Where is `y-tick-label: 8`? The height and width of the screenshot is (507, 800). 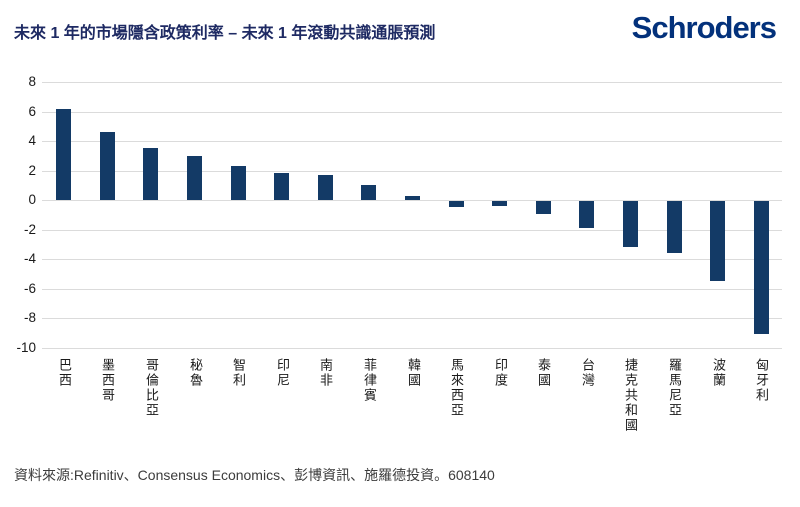 y-tick-label: 8 is located at coordinates (32, 81).